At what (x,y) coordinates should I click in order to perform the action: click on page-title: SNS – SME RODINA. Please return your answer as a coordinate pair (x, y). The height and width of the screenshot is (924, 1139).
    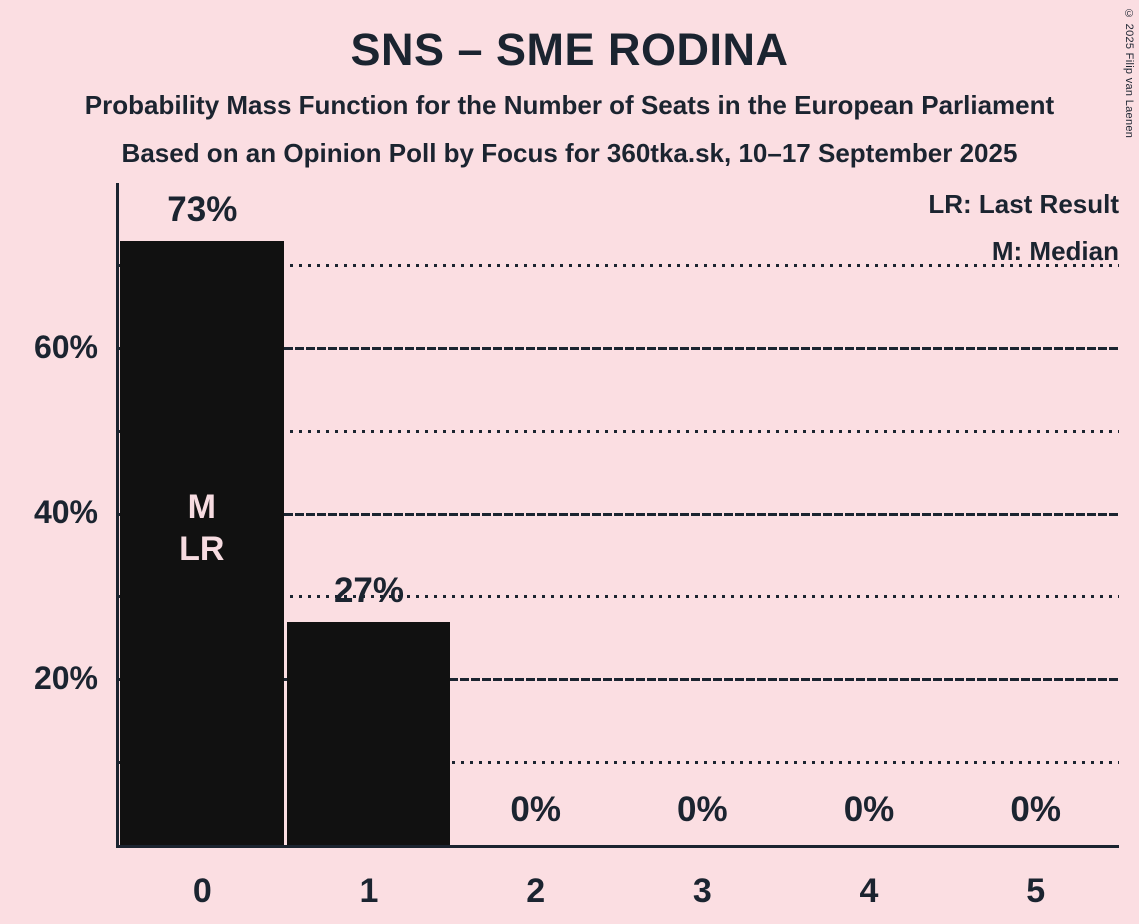
    Looking at the image, I should click on (569, 49).